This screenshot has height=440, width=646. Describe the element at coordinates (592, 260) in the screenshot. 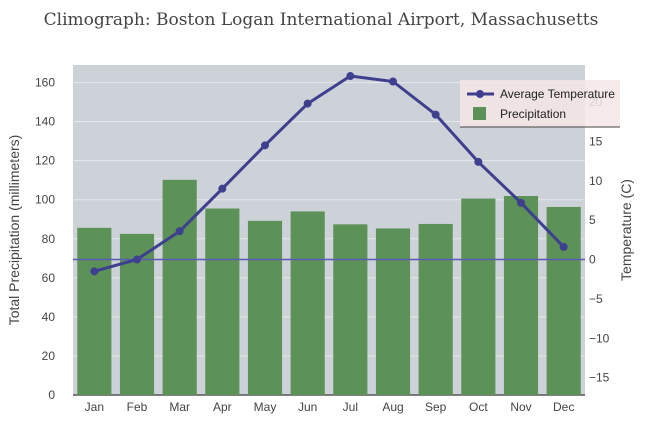

I see `right-tick-0: 0` at that location.